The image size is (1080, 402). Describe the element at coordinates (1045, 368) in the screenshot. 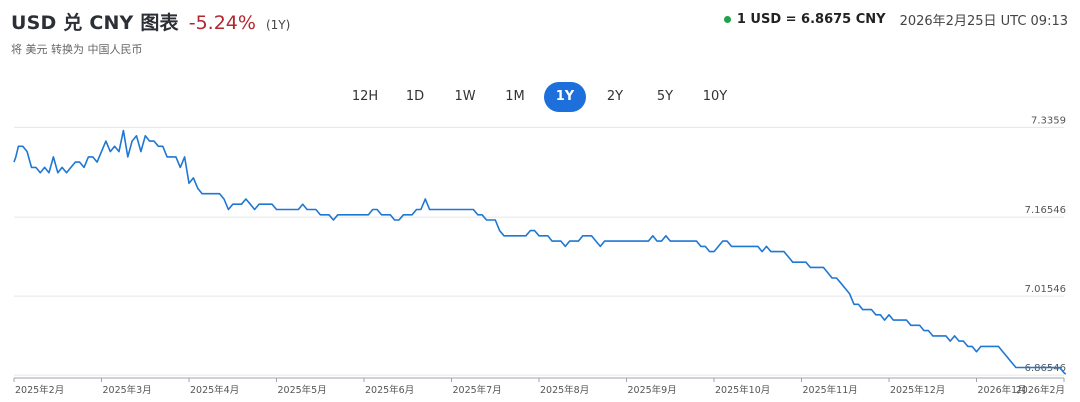

I see `y-tick-label: 6.86546` at that location.